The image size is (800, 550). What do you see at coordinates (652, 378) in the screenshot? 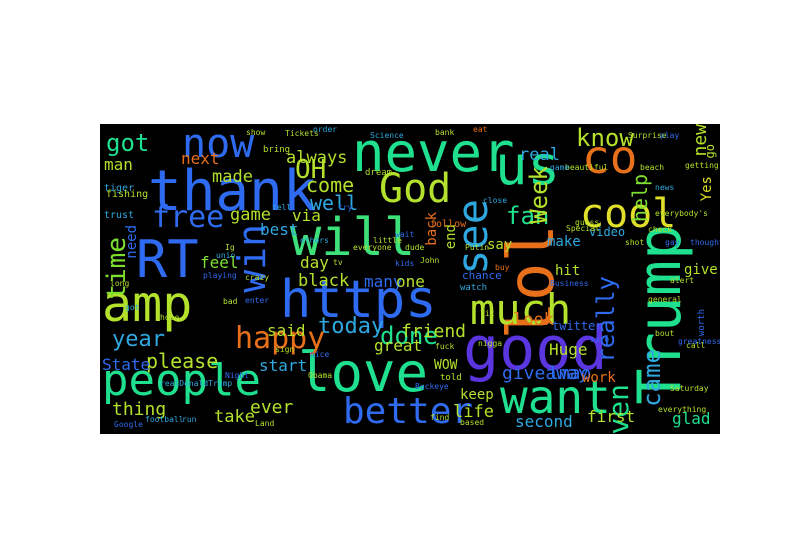
I see `word: came` at bounding box center [652, 378].